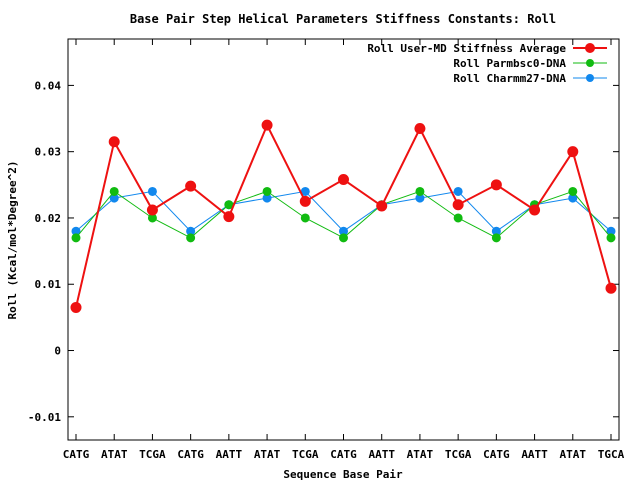 The image size is (640, 480). I want to click on legend-label: Roll Parmbsc0-DNA, so click(509, 63).